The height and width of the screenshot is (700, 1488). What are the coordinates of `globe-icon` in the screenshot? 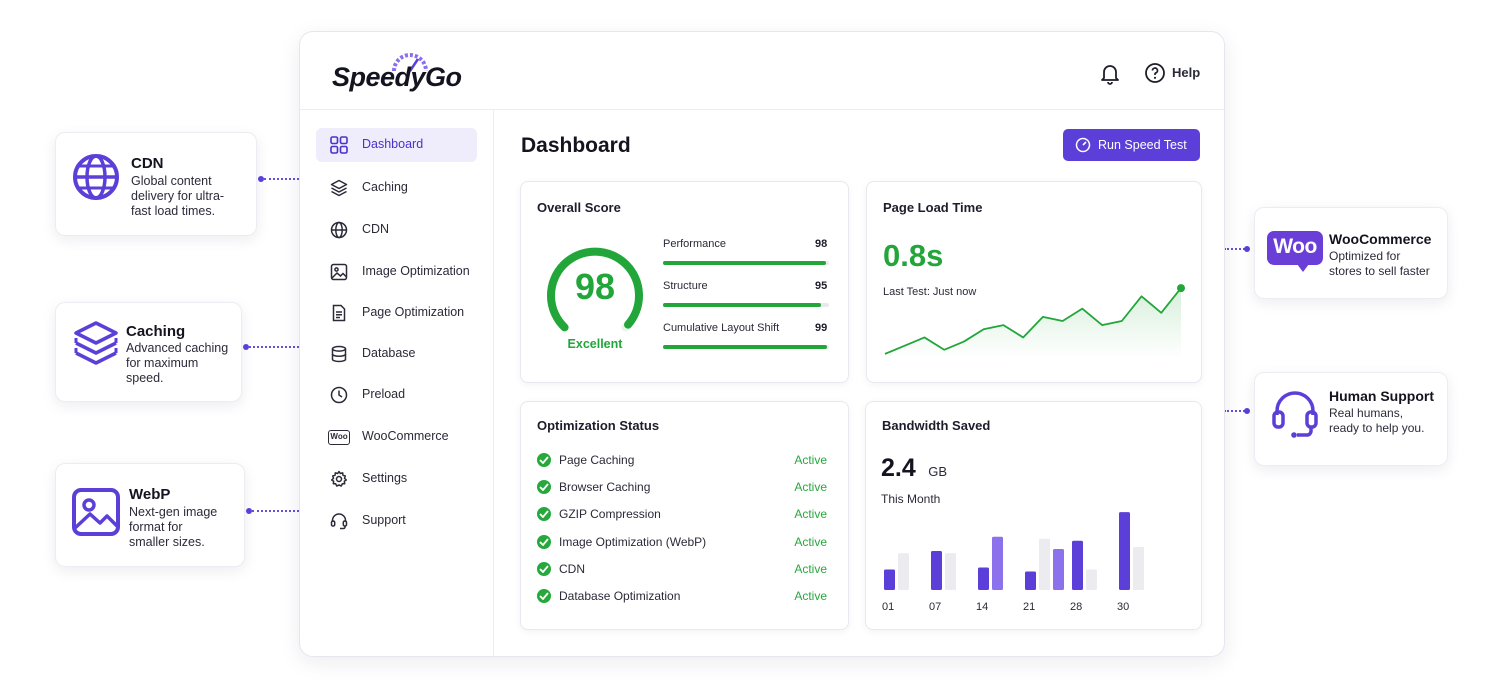 It's located at (339, 230).